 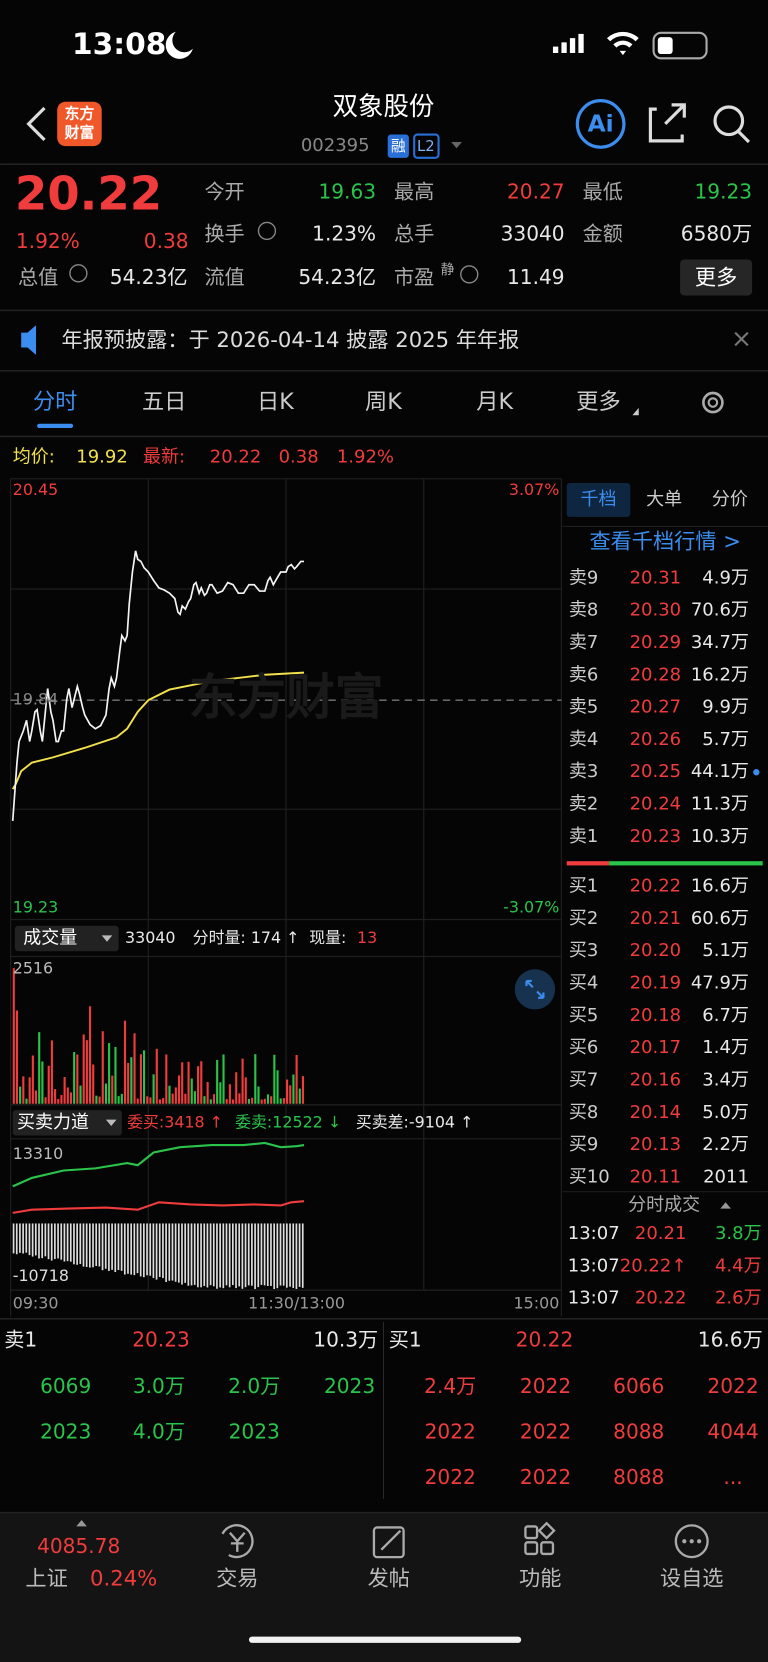 What do you see at coordinates (545, 1340) in the screenshot?
I see `level1-price: 20.22` at bounding box center [545, 1340].